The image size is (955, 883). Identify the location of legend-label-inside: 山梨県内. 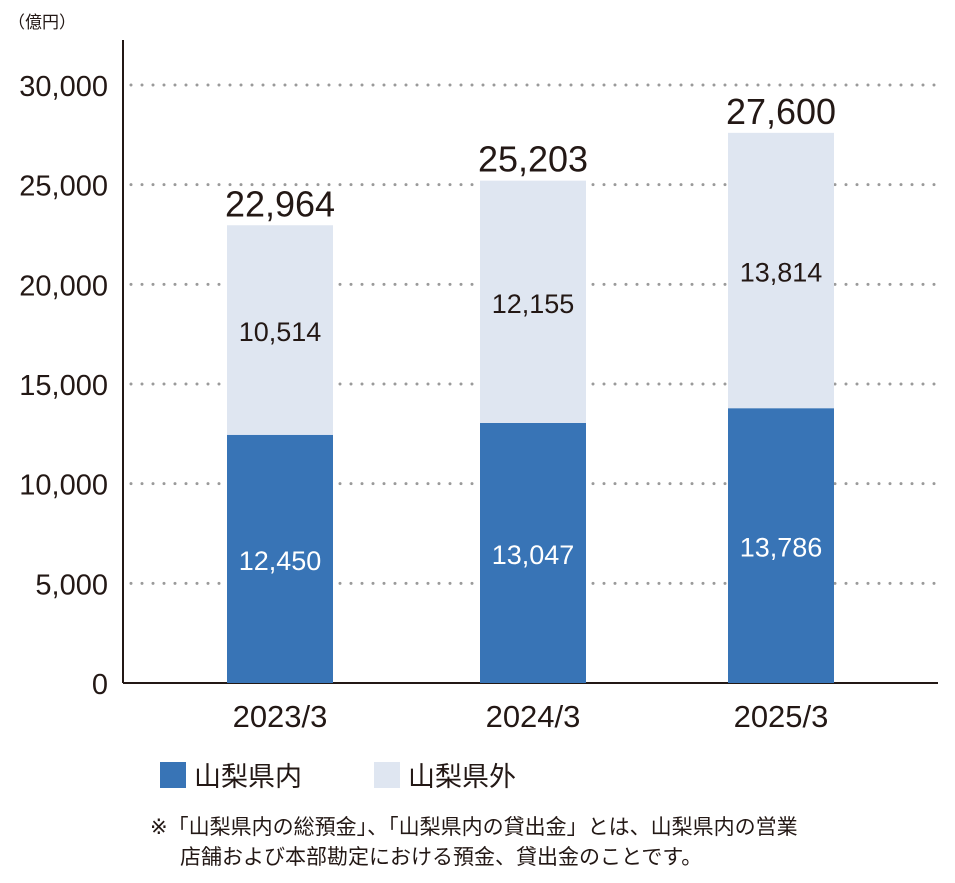
(248, 777).